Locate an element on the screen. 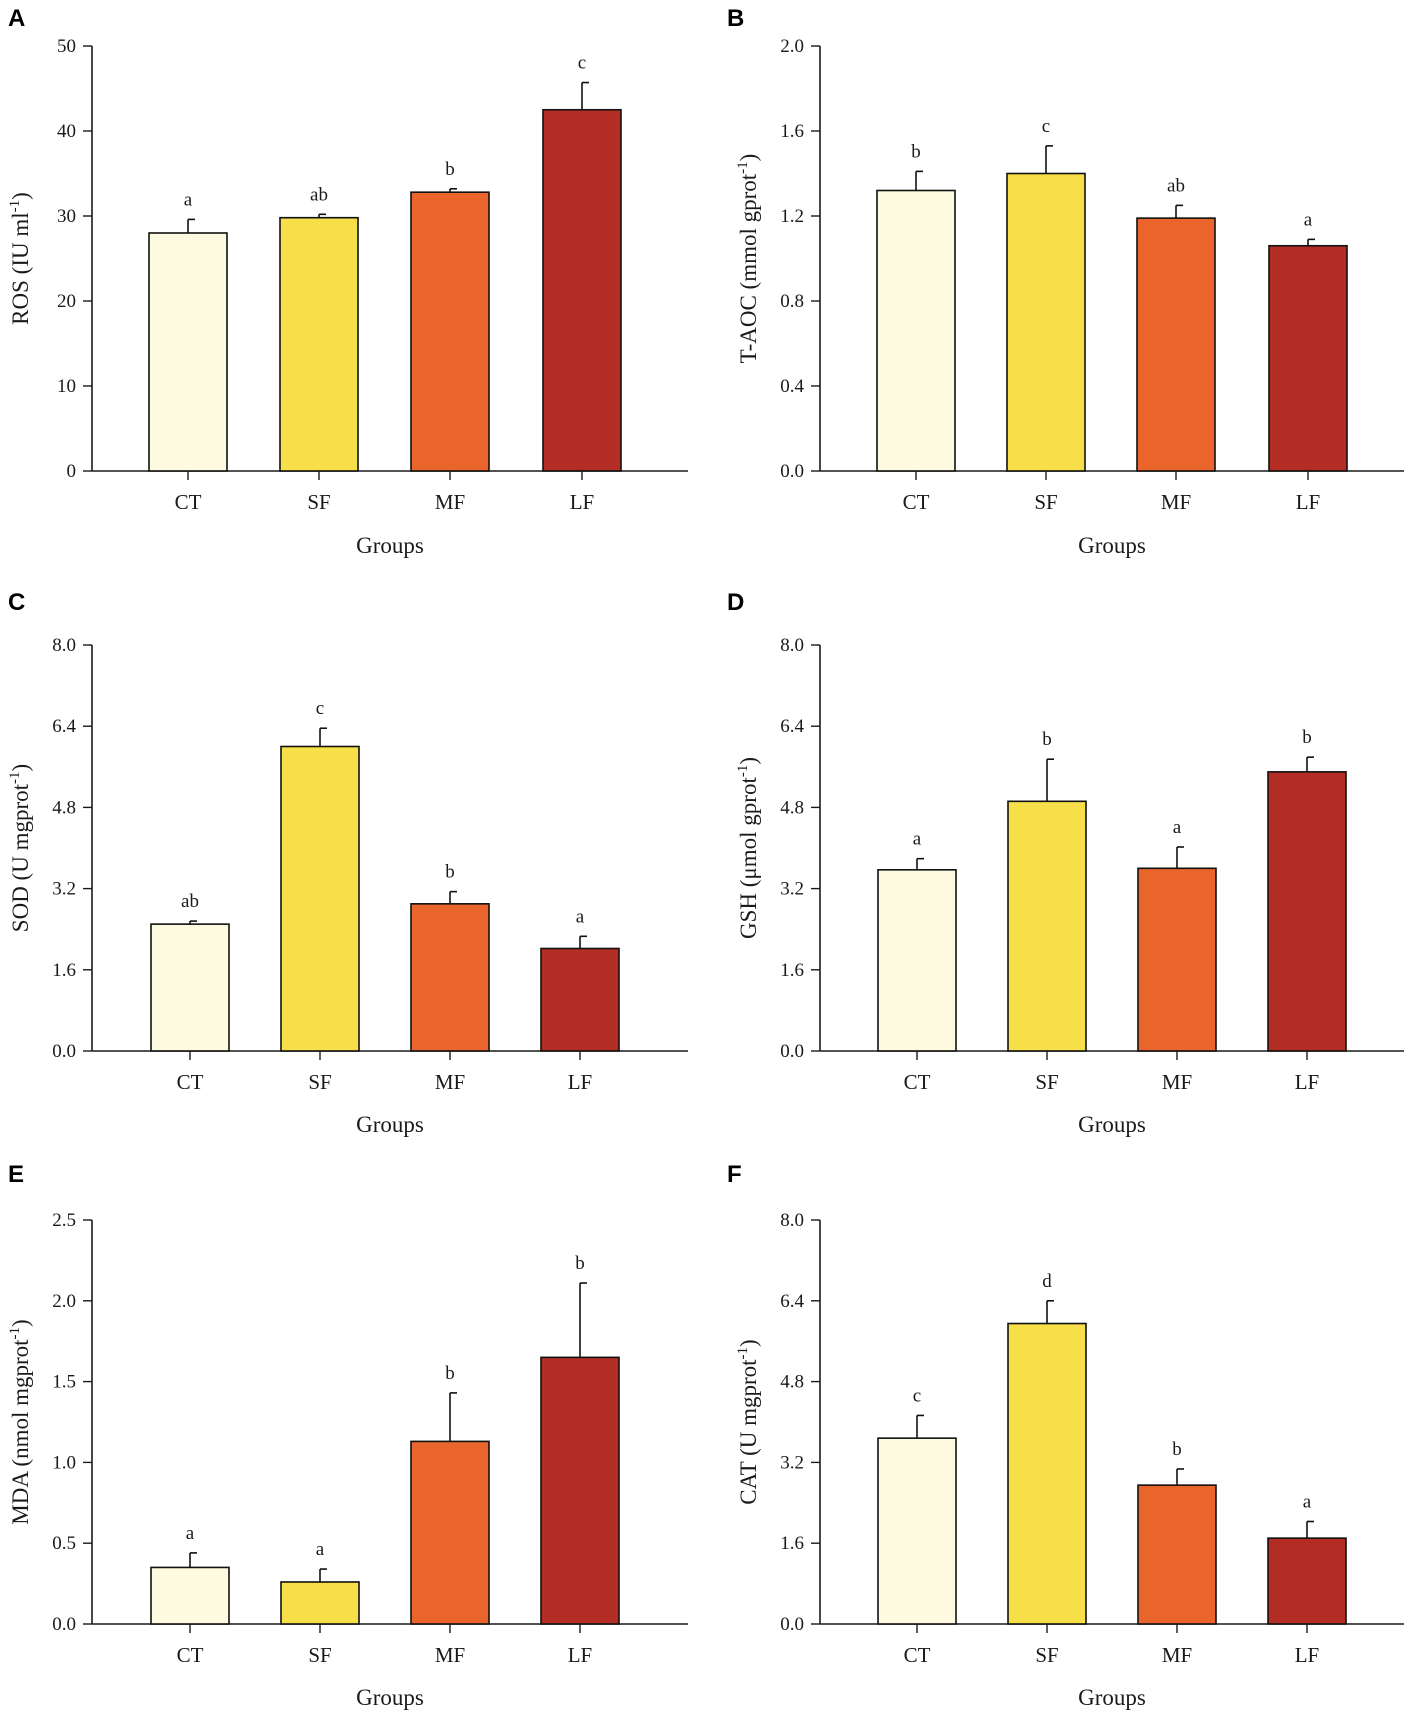  y-axis-title: ROS (IU ml-1) is located at coordinates (20, 258).